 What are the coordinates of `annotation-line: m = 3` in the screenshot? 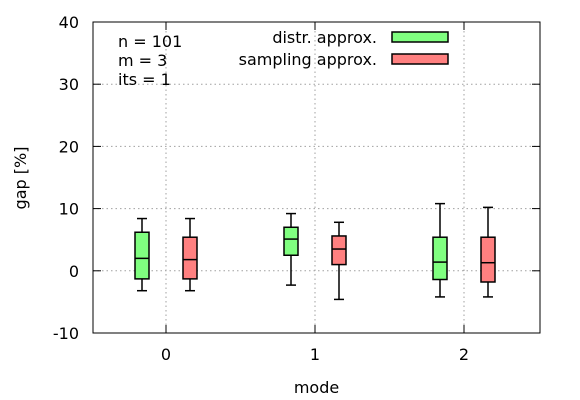 It's located at (142, 60).